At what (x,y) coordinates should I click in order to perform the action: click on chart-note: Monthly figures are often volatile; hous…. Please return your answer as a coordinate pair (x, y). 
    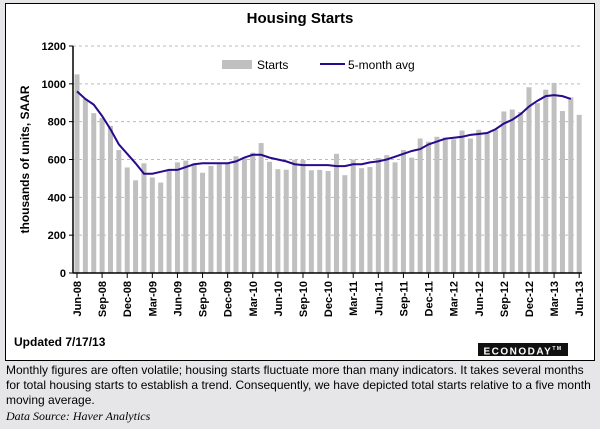
    Looking at the image, I should click on (298, 385).